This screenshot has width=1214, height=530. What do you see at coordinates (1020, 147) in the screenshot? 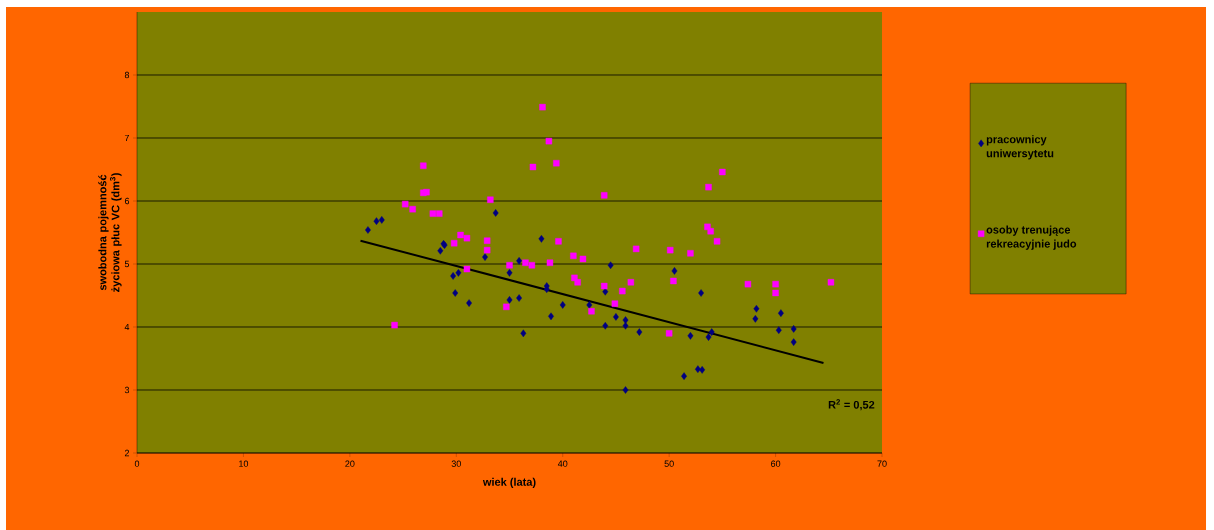
I see `legend-label: pracownicy uniwersytetu` at bounding box center [1020, 147].